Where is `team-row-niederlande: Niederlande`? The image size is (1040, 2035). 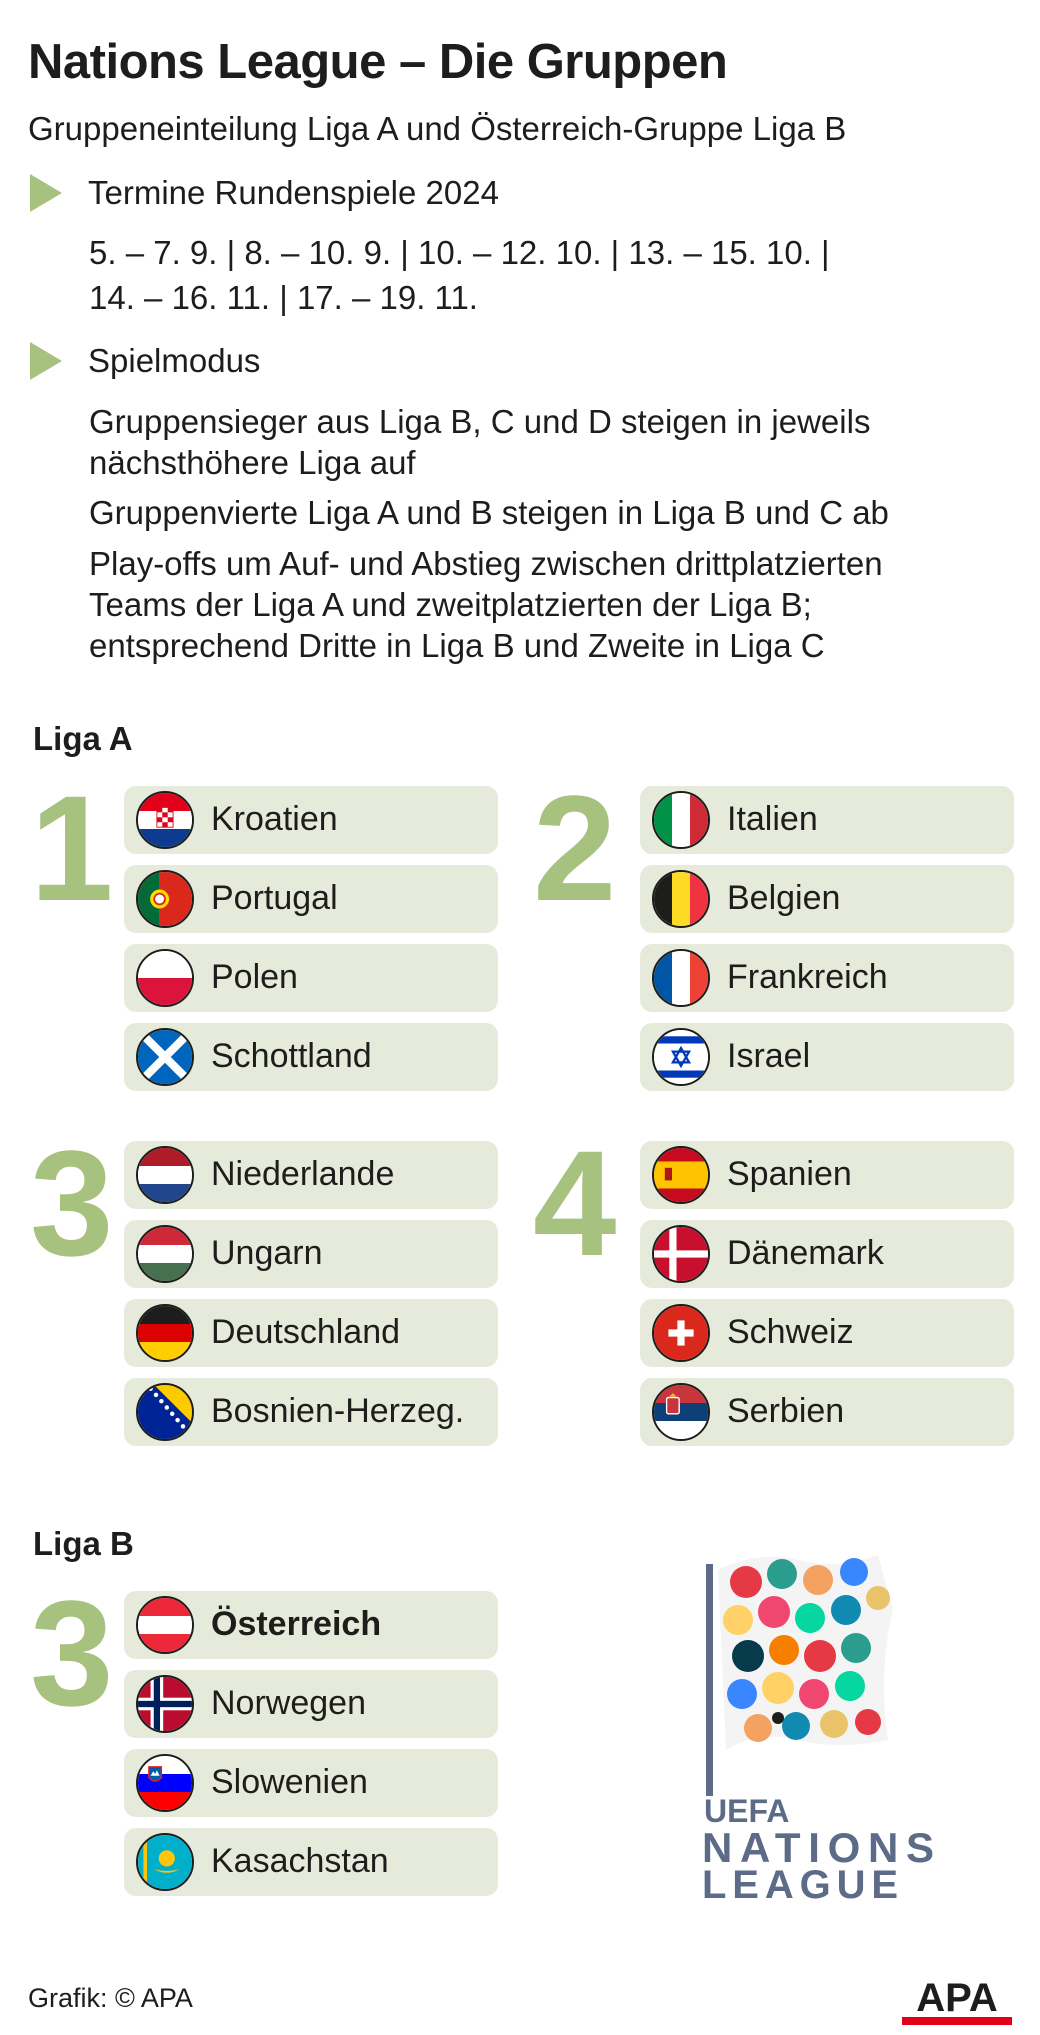 team-row-niederlande: Niederlande is located at coordinates (311, 1175).